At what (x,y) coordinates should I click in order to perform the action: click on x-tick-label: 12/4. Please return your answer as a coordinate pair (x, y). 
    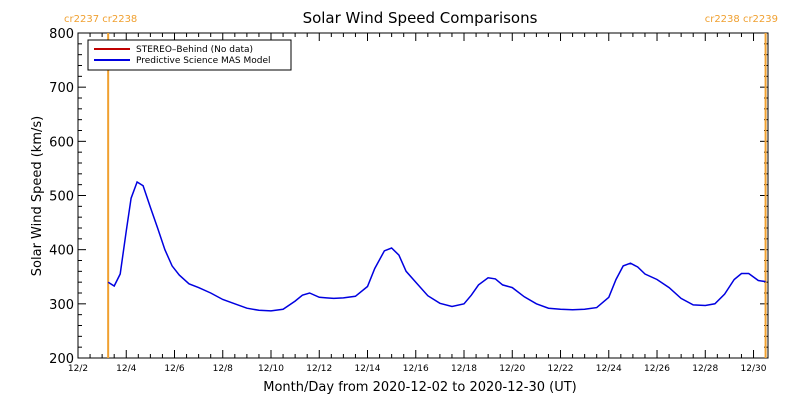
    Looking at the image, I should click on (126, 369).